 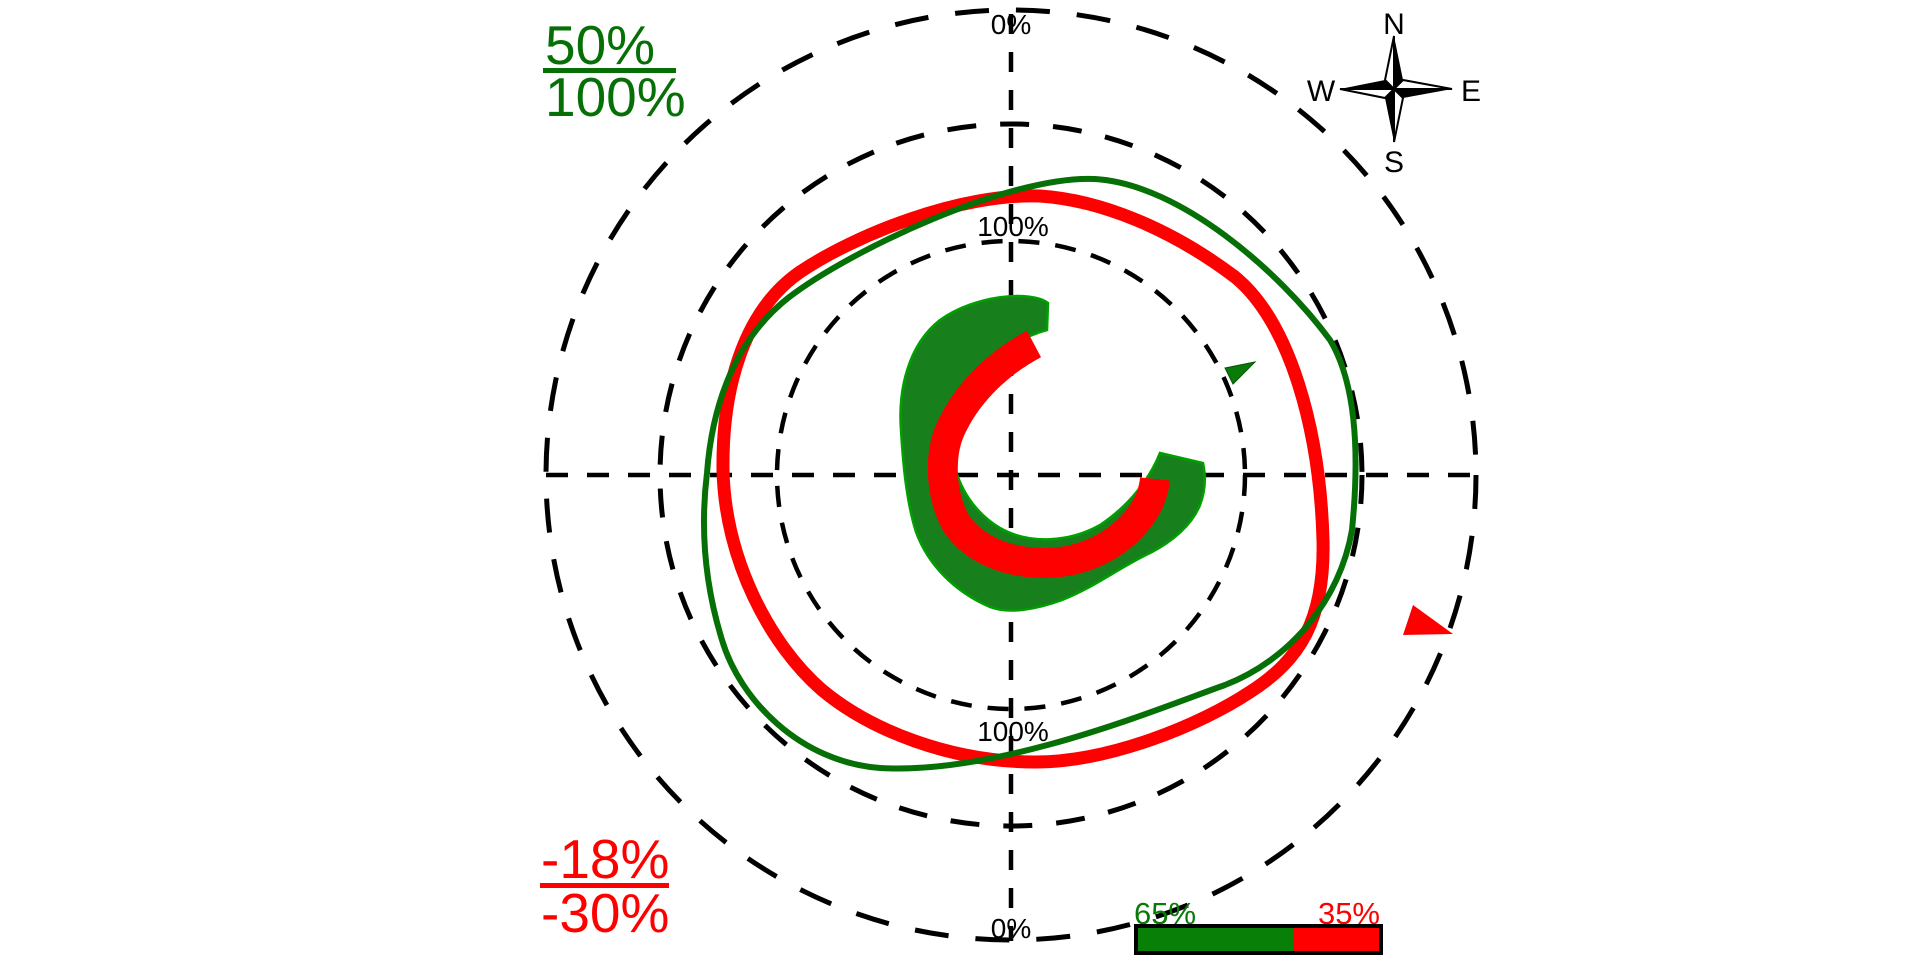 I want to click on axis-label-top-inner: 100%, so click(x=1013, y=226).